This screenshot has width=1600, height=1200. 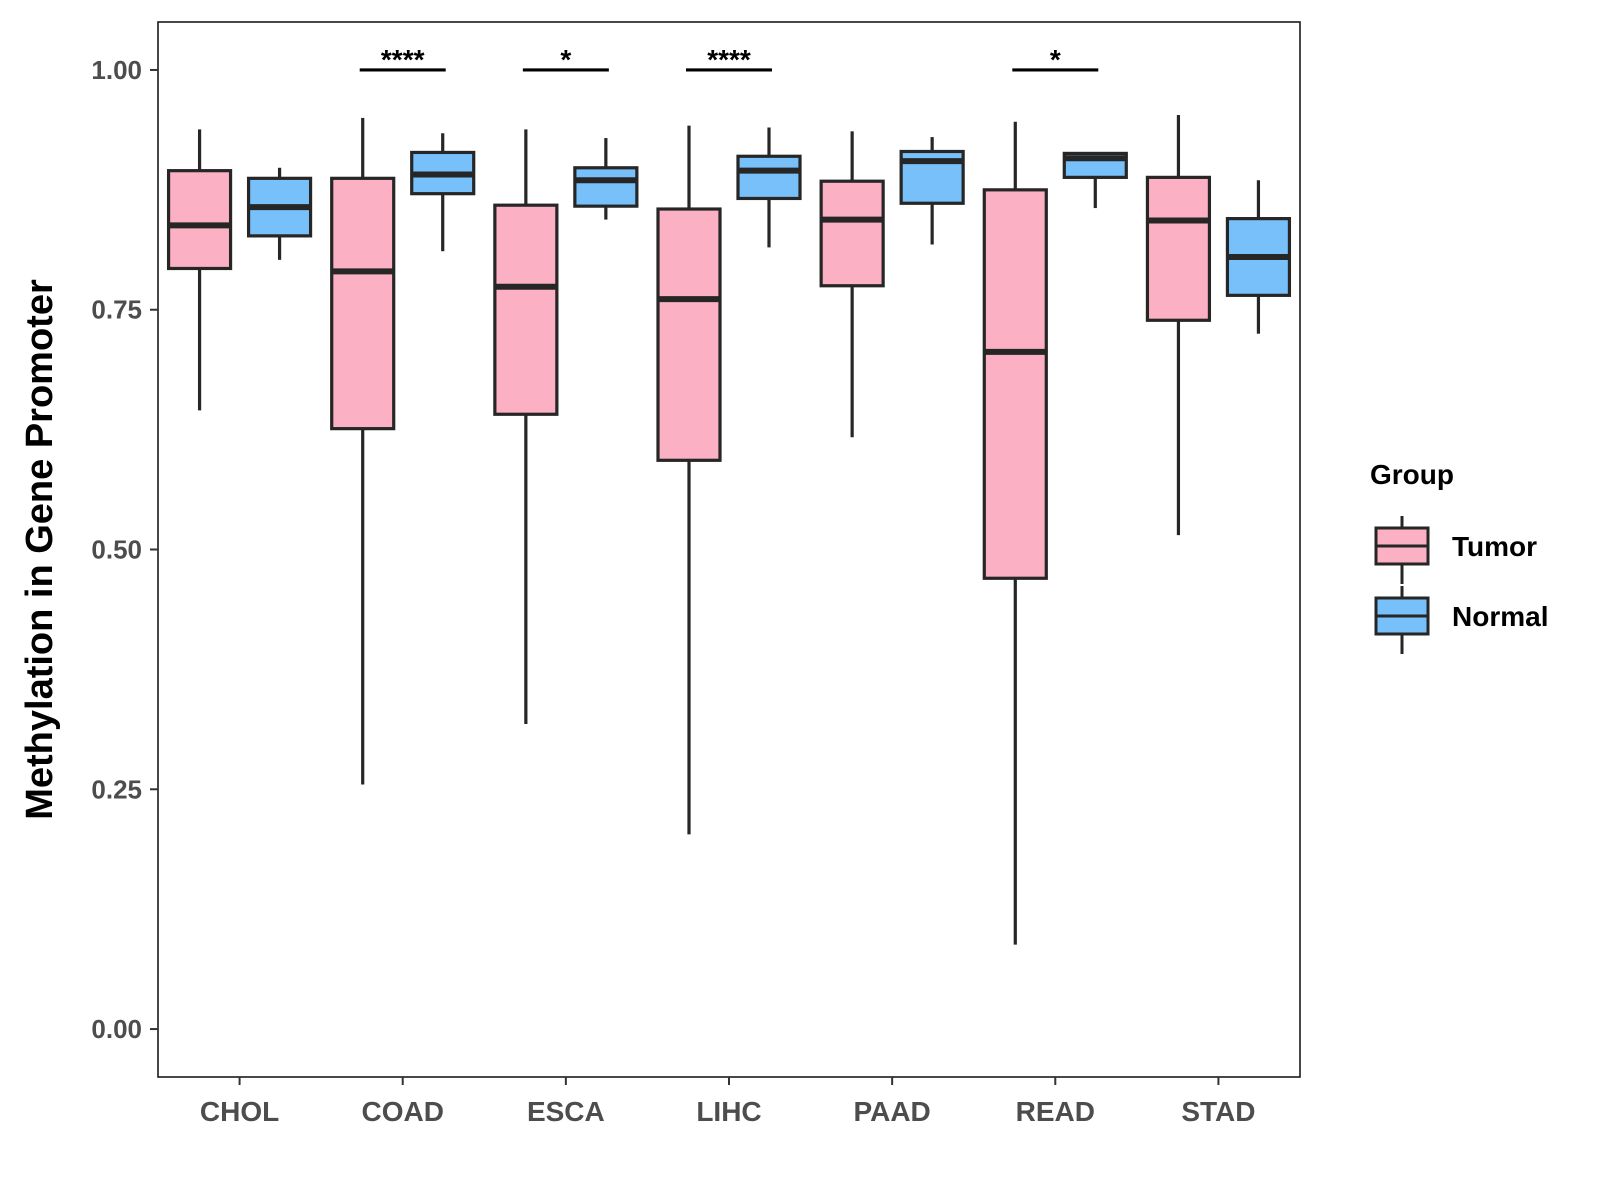 What do you see at coordinates (116, 550) in the screenshot?
I see `y-tick-label: 0.50` at bounding box center [116, 550].